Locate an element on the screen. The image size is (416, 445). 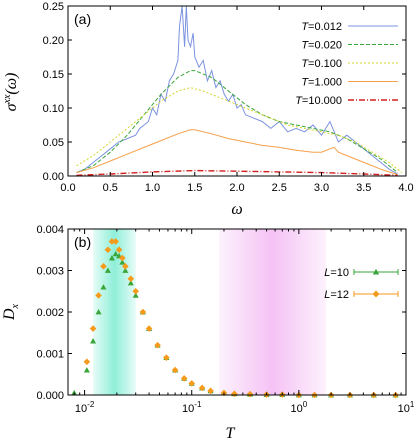
y-tick-label: 0.25 is located at coordinates (53, 7).